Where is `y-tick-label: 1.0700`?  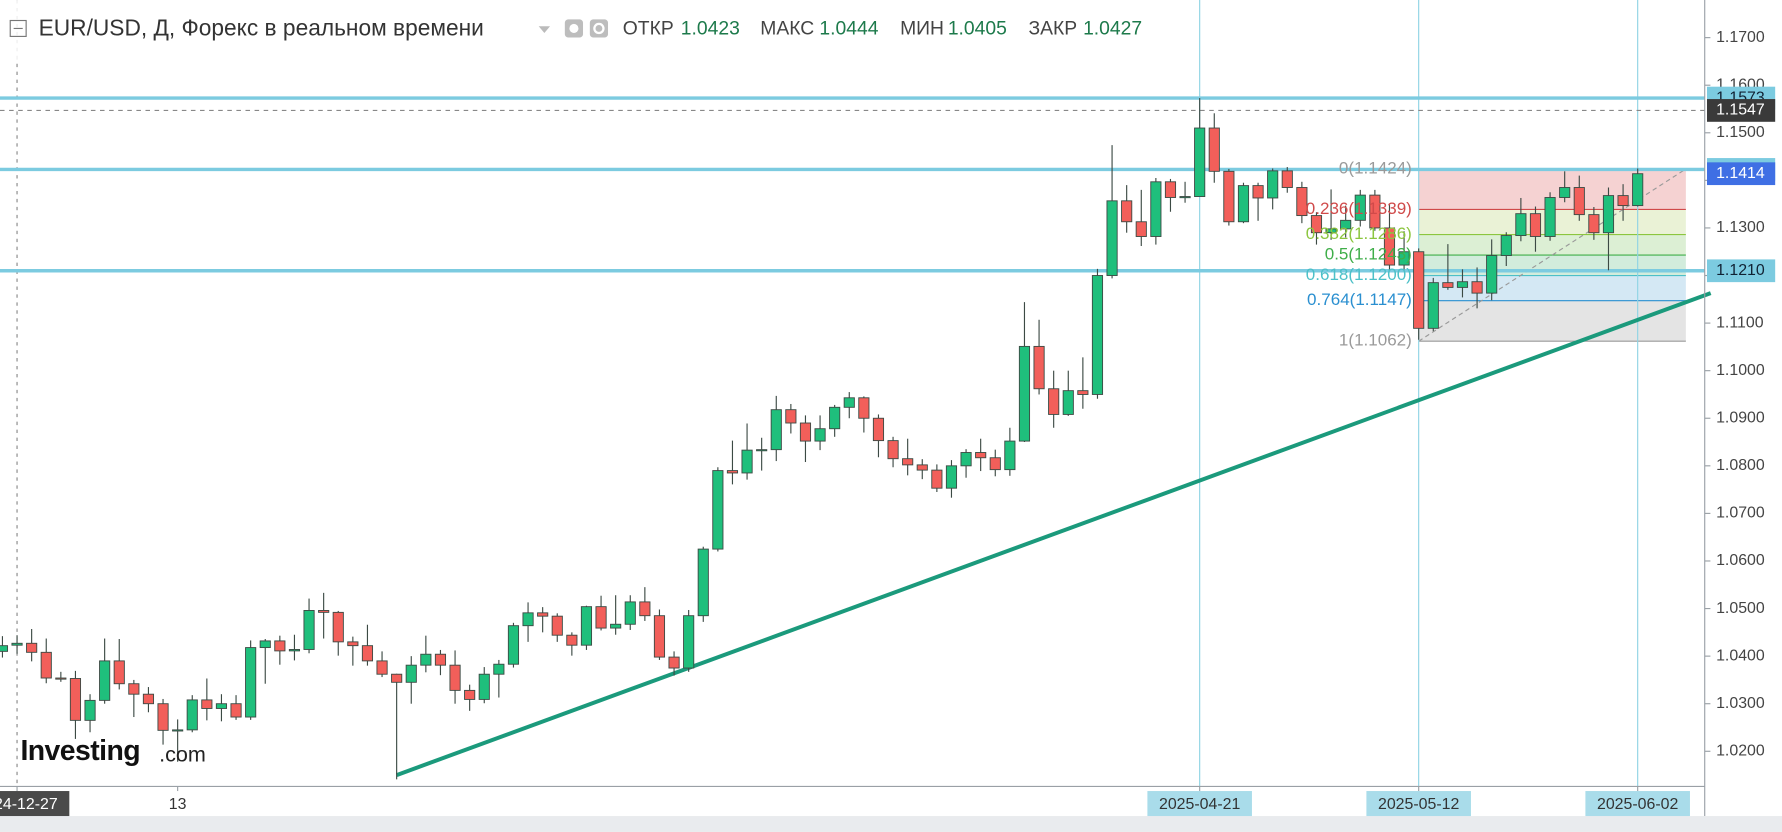 y-tick-label: 1.0700 is located at coordinates (1740, 513).